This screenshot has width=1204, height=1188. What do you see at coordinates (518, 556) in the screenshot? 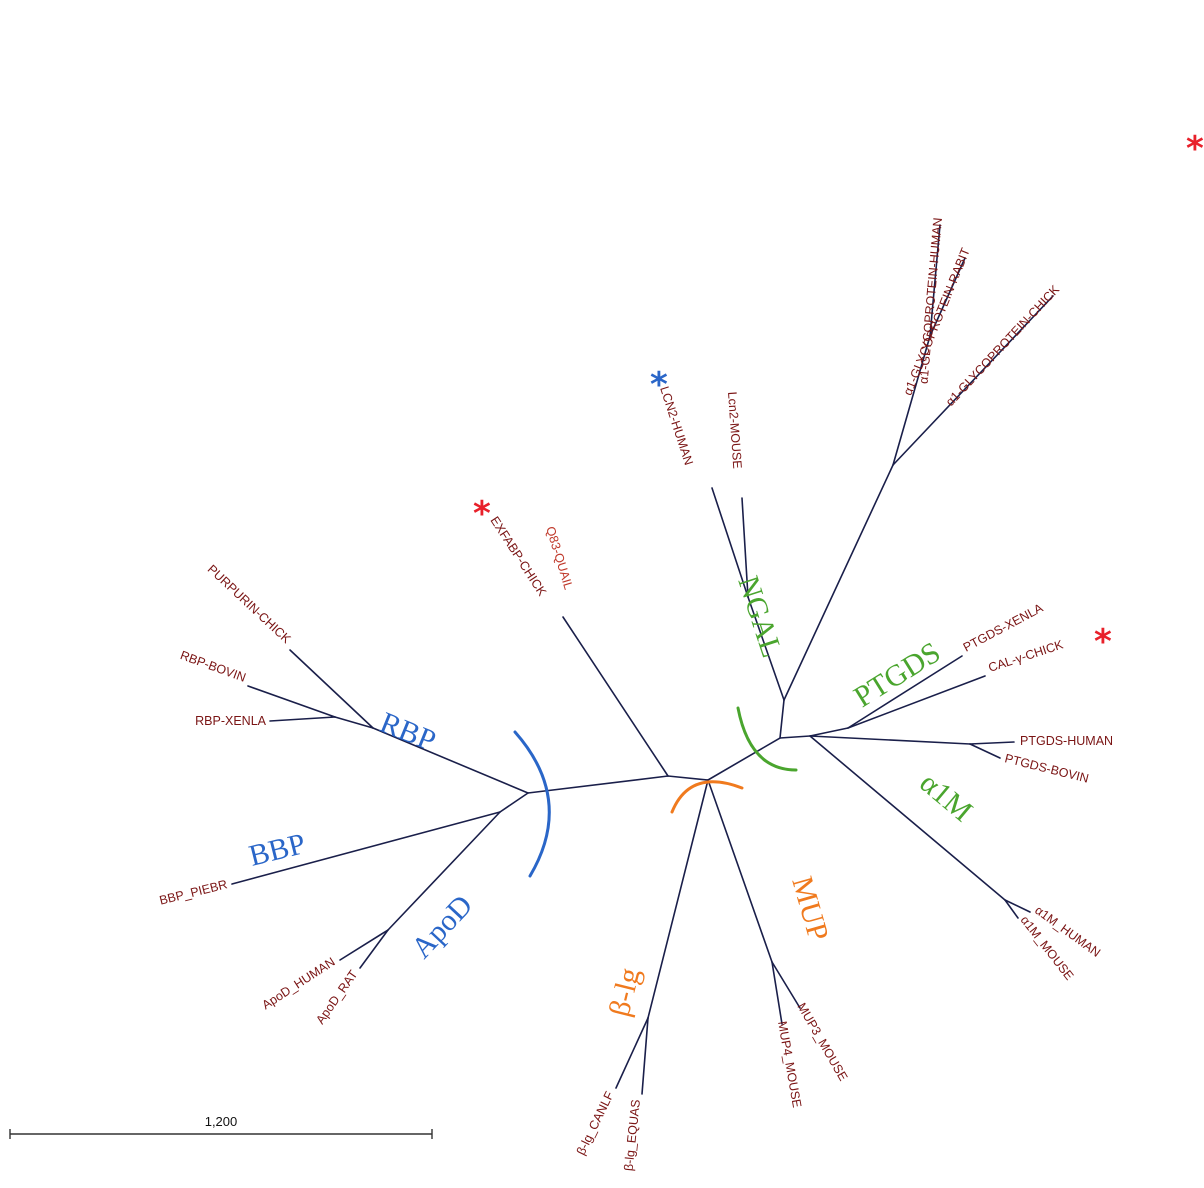
I see `leaf-label-exfabp-chick: EXFABP-CHICK` at bounding box center [518, 556].